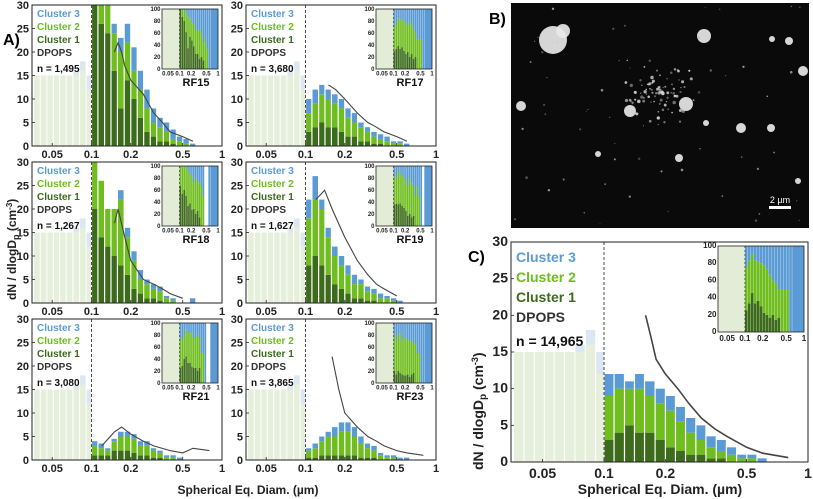 The image size is (813, 499). What do you see at coordinates (679, 158) in the screenshot?
I see `sem-particle` at bounding box center [679, 158].